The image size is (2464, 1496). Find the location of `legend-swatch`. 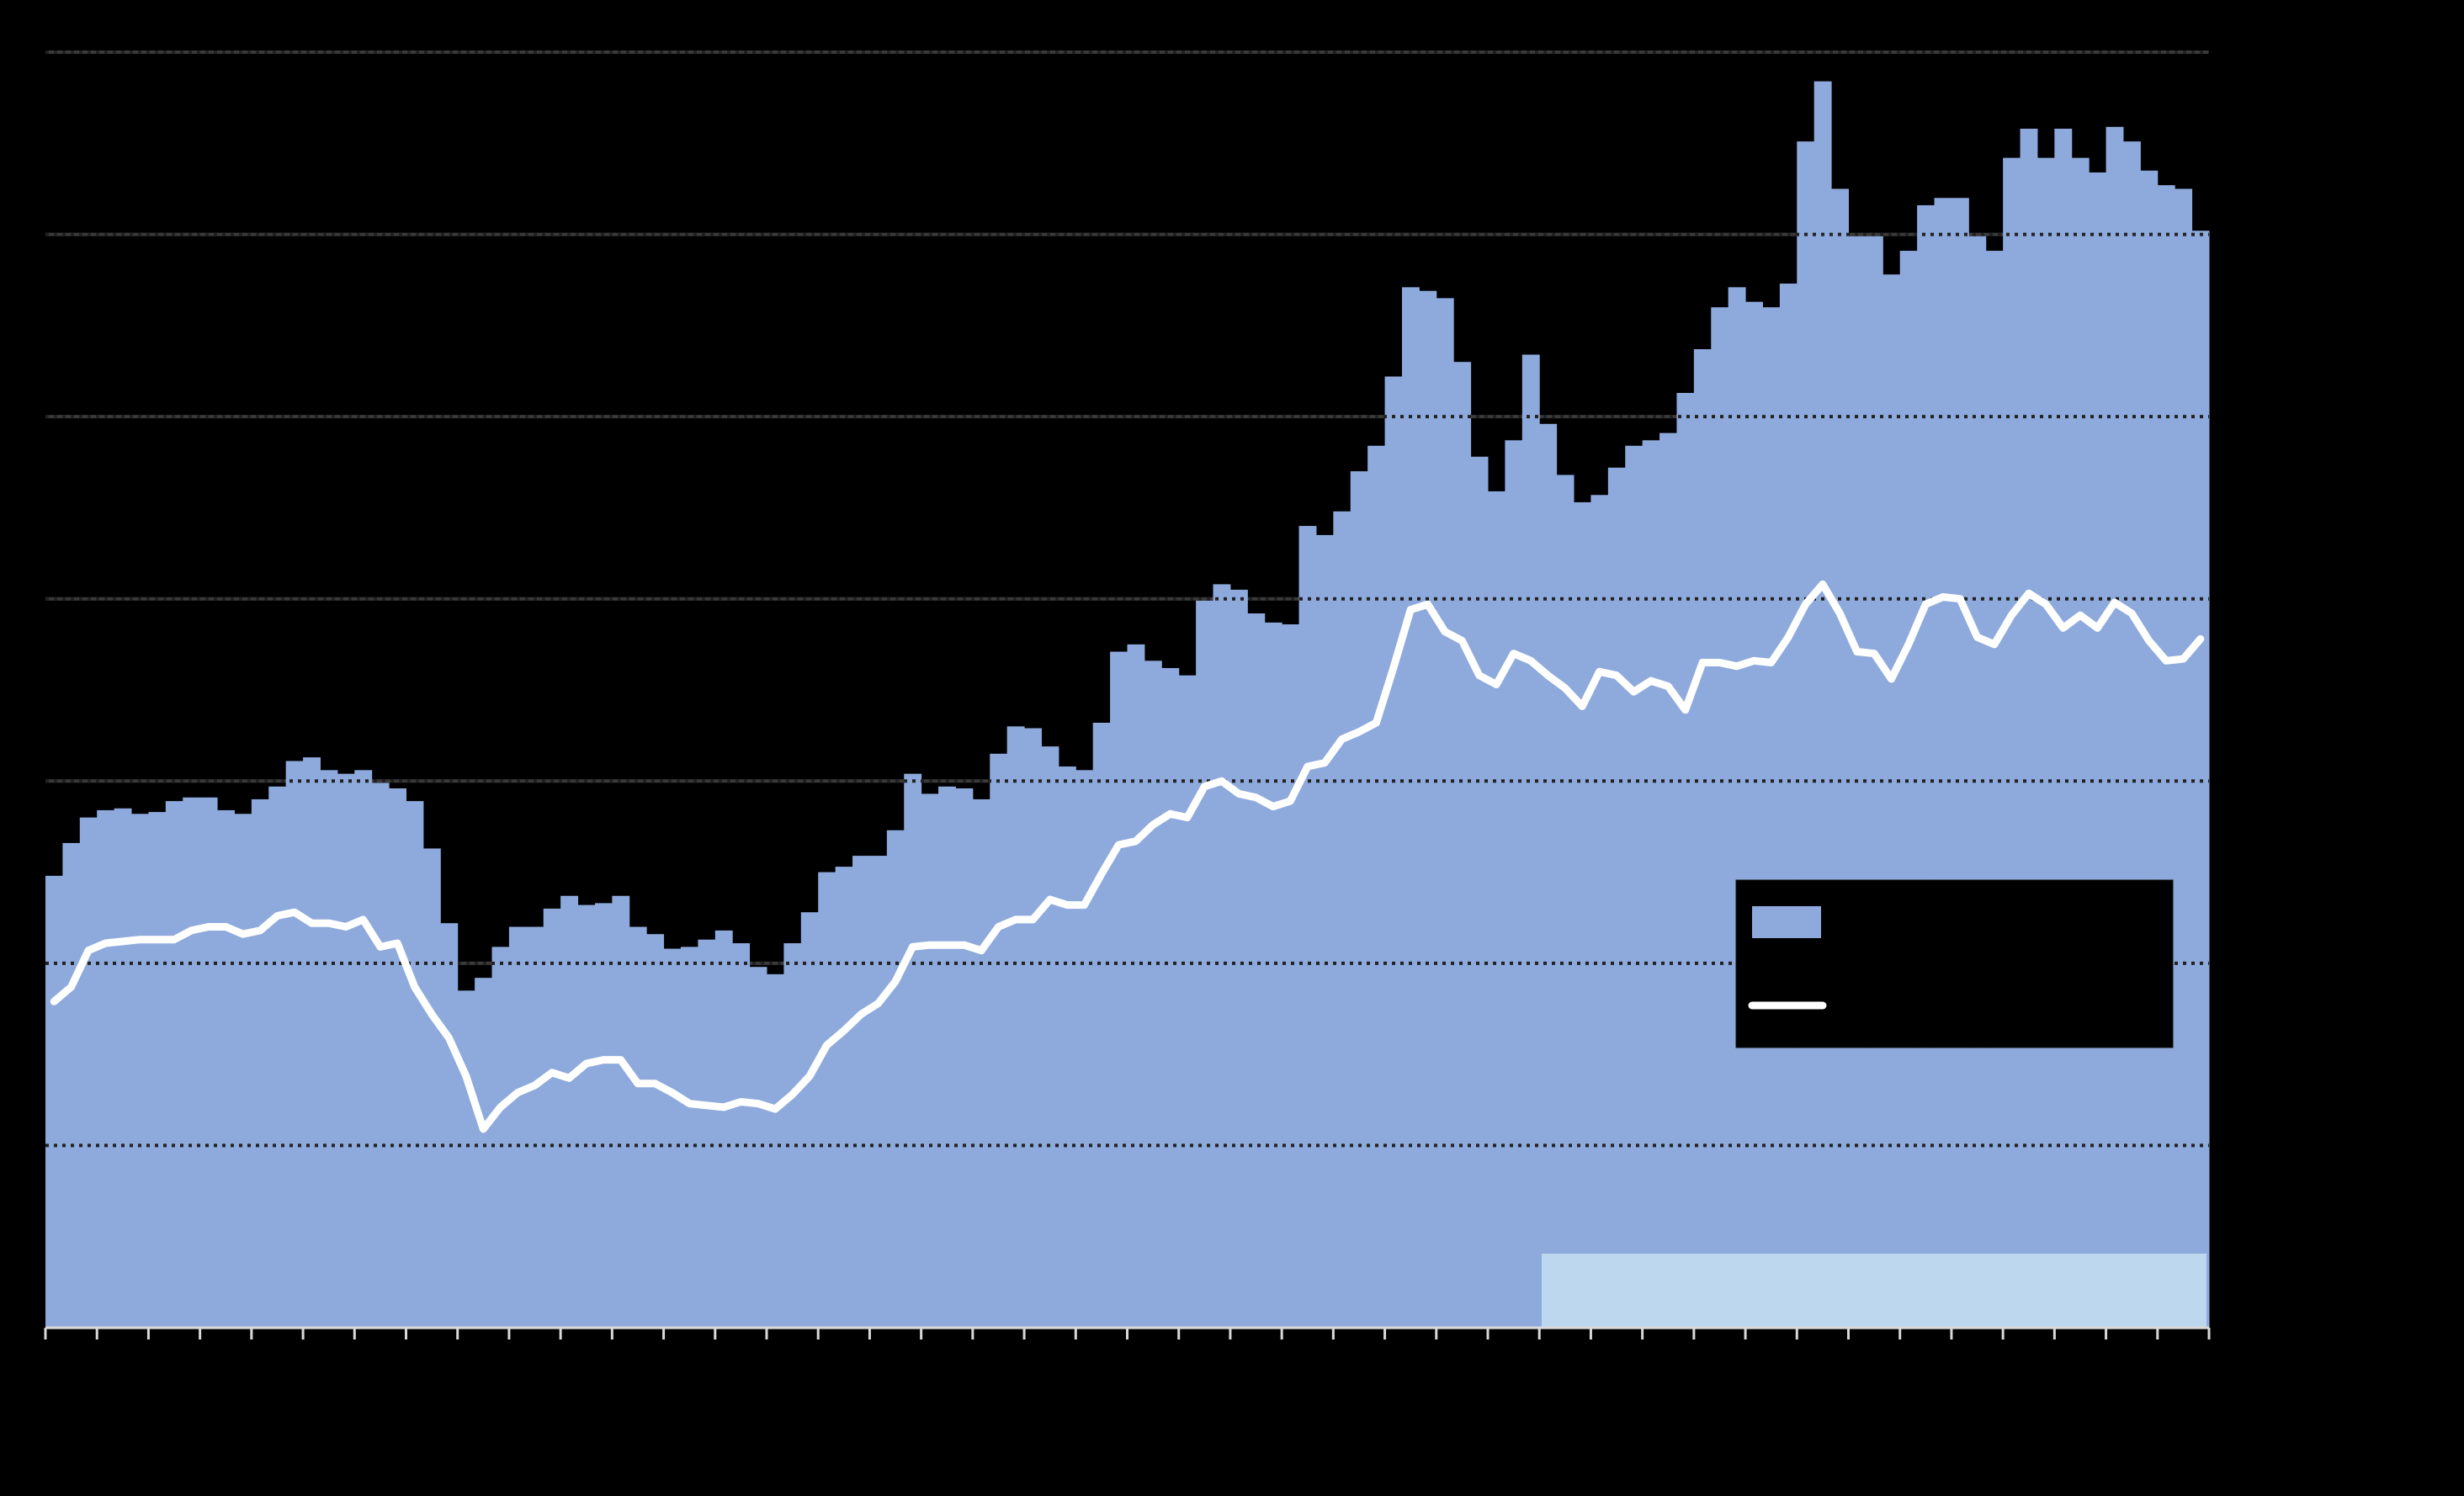

legend-swatch is located at coordinates (1786, 922).